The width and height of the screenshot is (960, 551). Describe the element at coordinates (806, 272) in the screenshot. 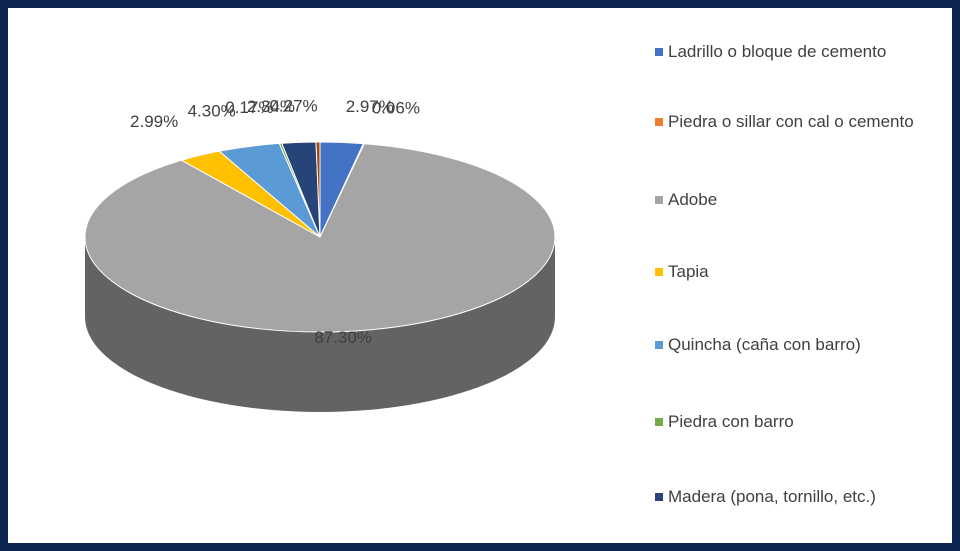

I see `legend-item: Tapia` at that location.